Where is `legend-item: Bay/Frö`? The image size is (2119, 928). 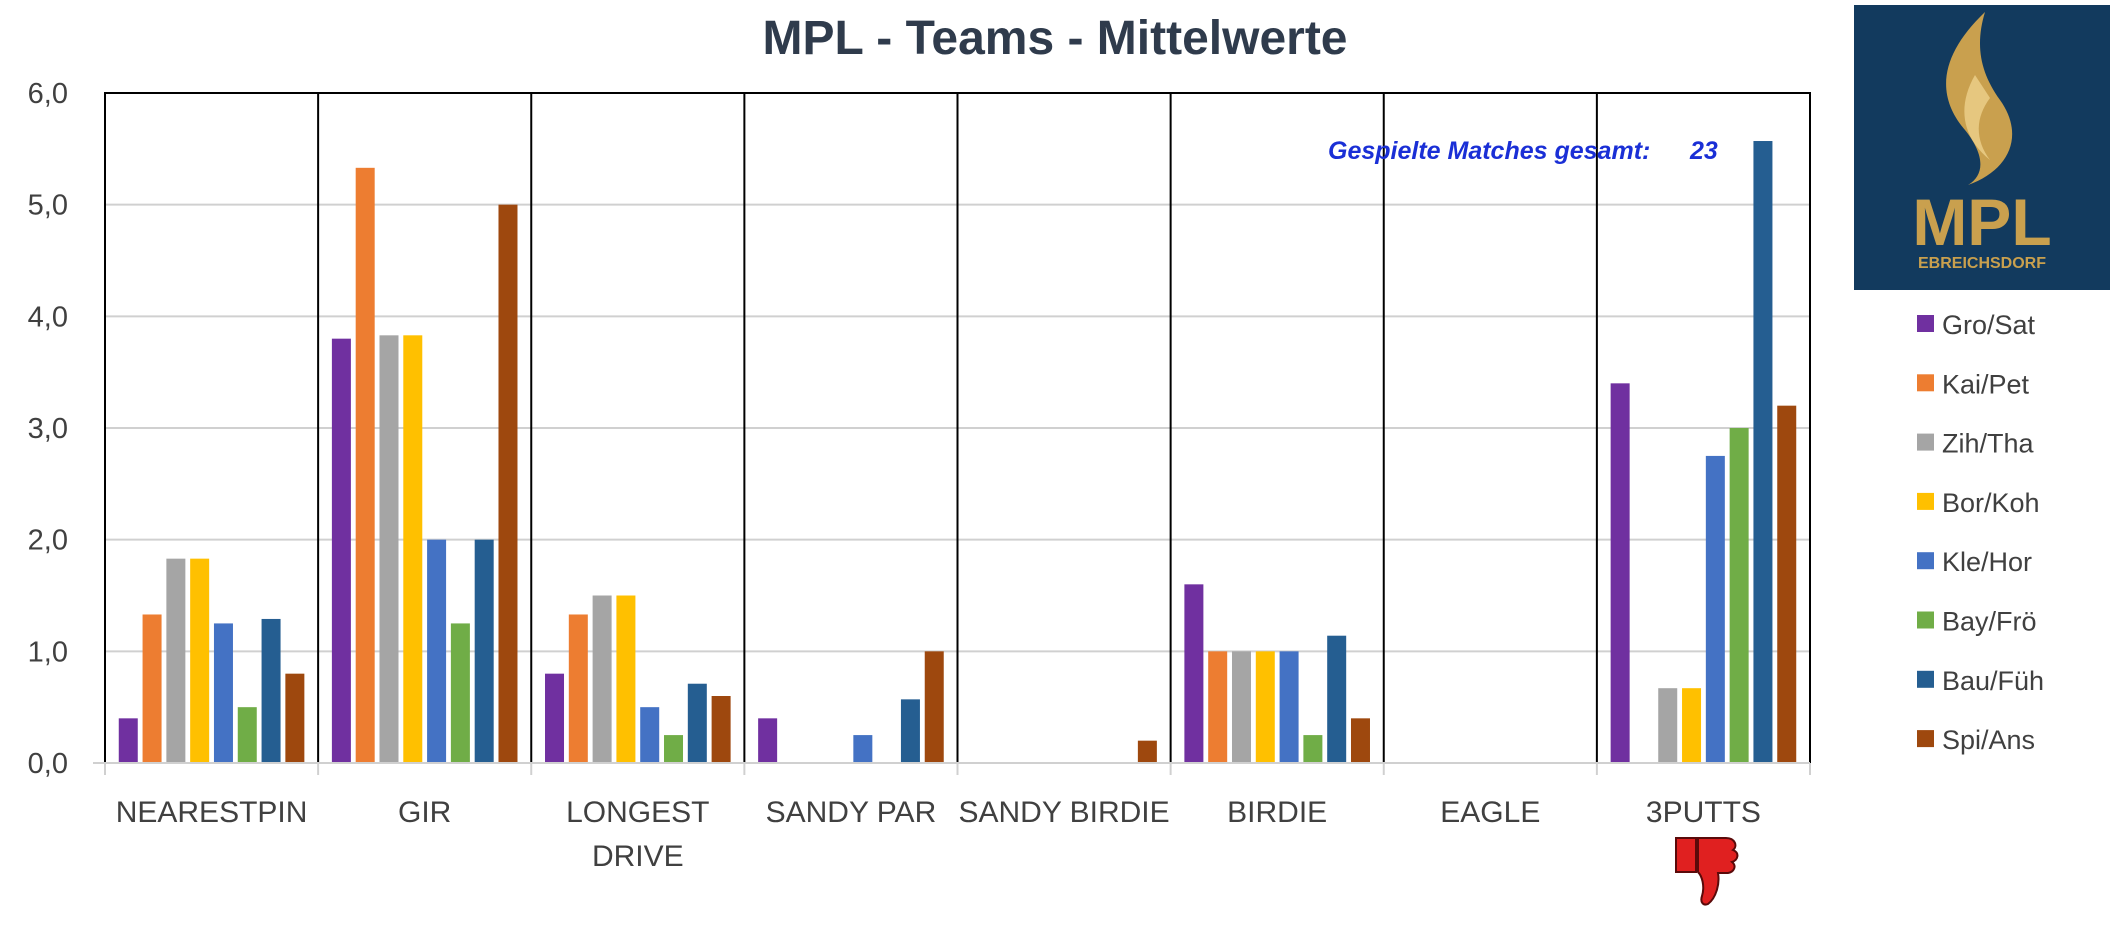 legend-item: Bay/Frö is located at coordinates (1977, 622).